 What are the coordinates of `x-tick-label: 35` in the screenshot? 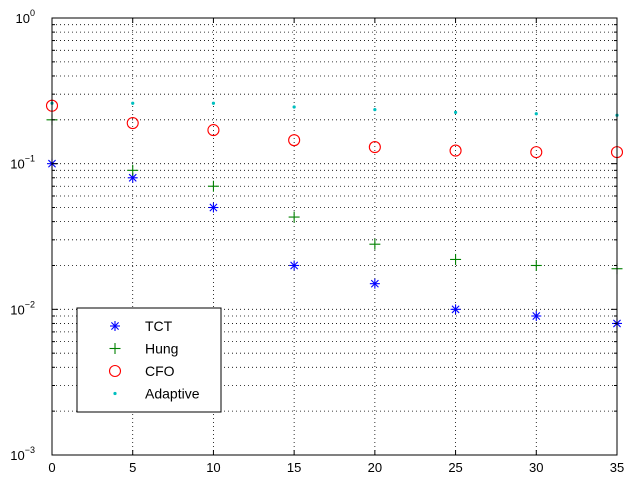 It's located at (617, 467).